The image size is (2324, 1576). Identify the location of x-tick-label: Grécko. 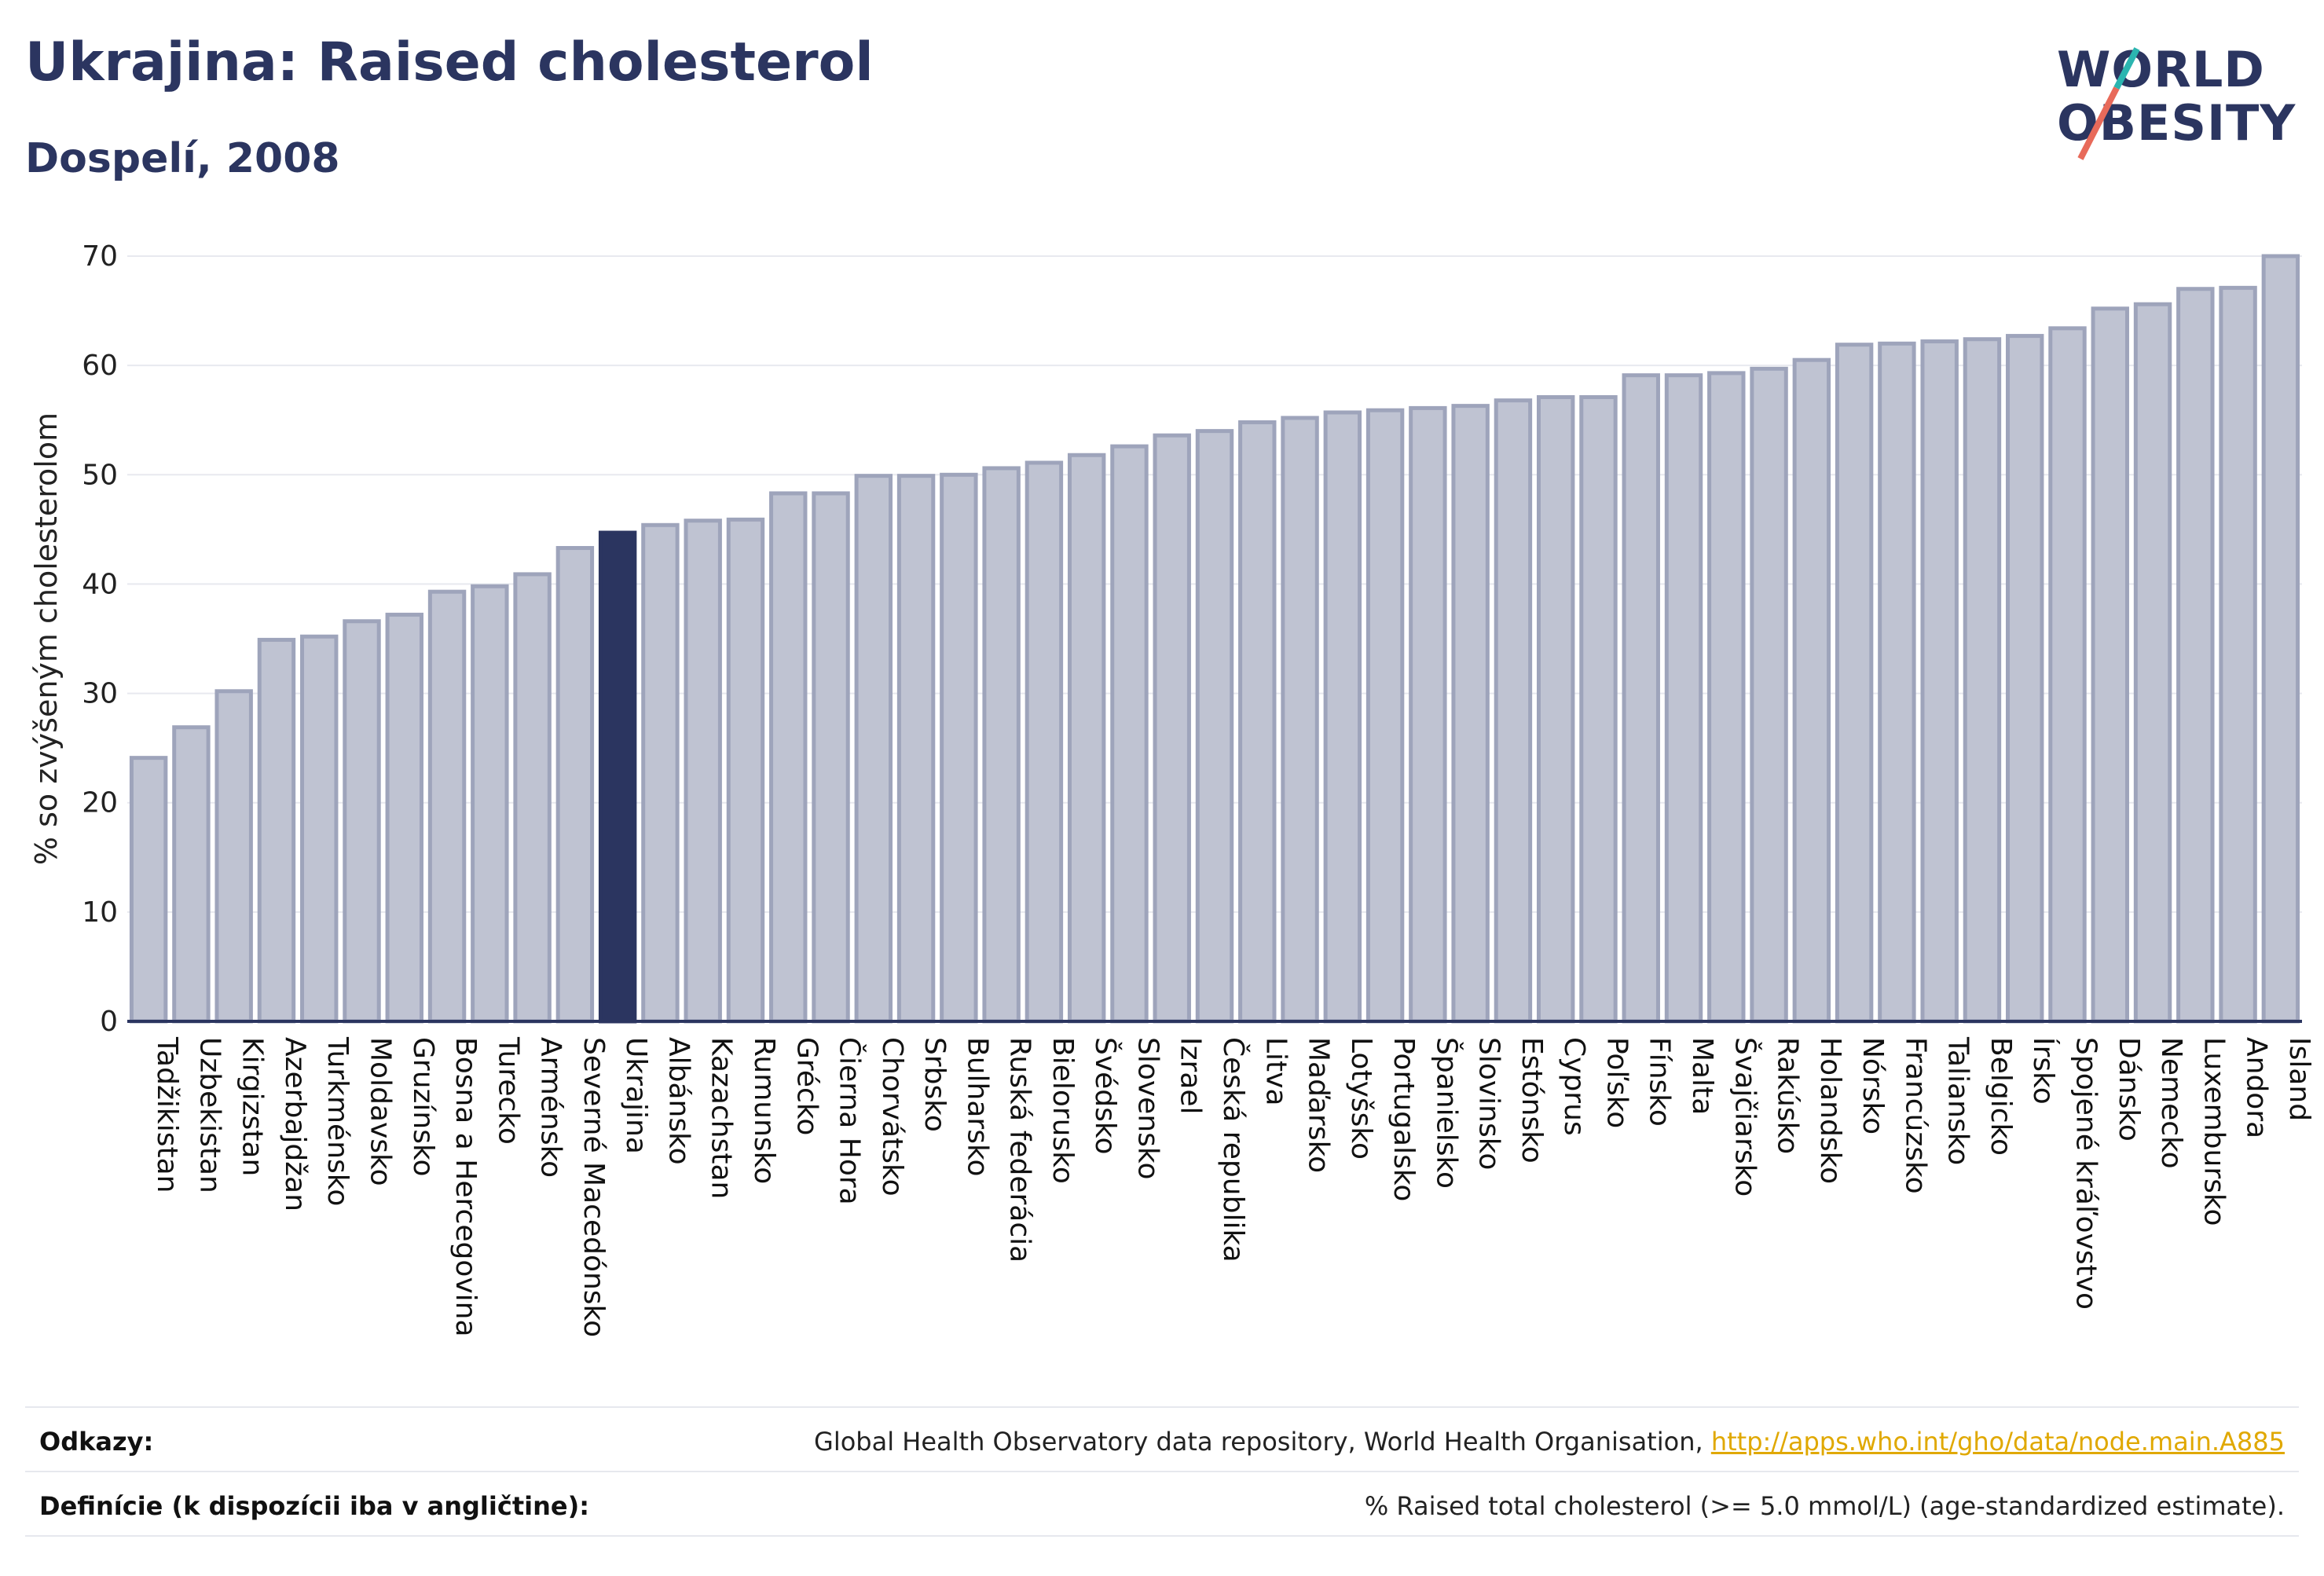
(806, 1086).